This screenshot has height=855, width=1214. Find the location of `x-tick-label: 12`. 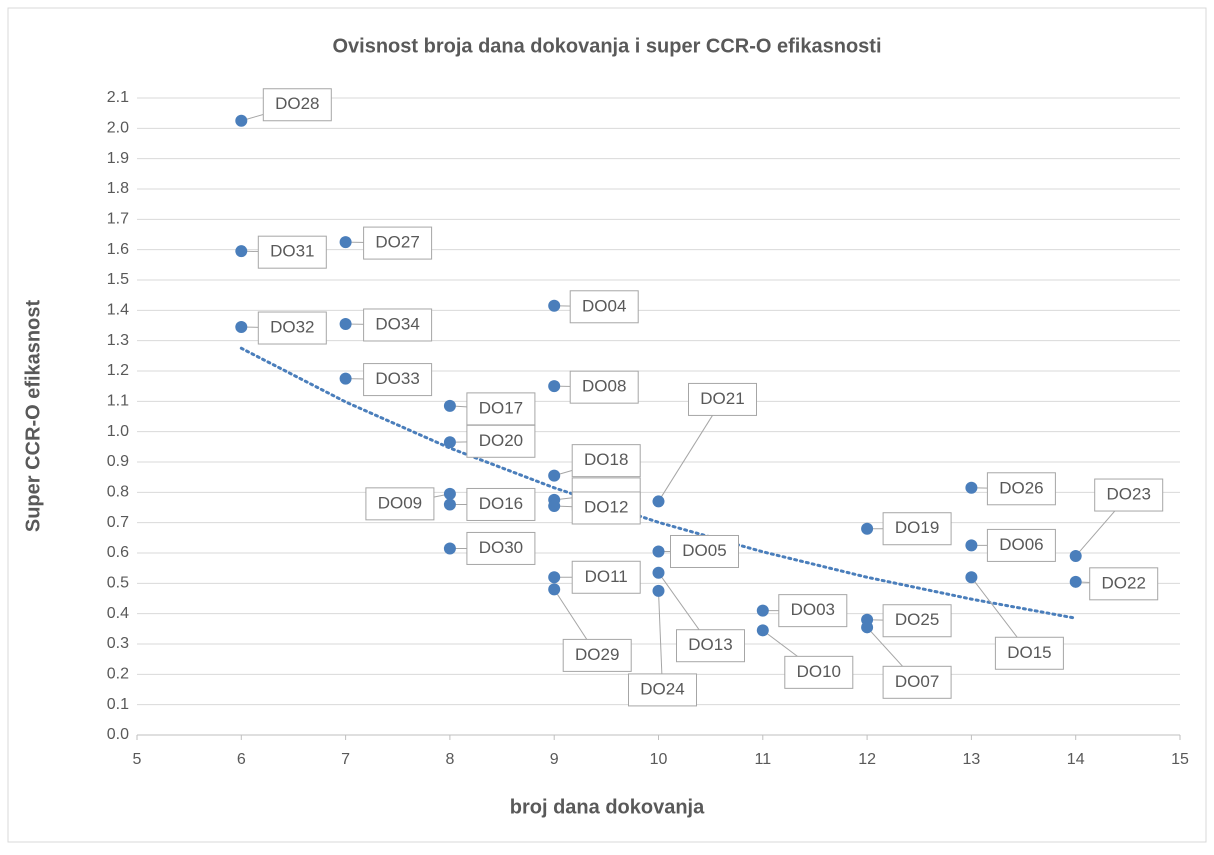

x-tick-label: 12 is located at coordinates (867, 759).